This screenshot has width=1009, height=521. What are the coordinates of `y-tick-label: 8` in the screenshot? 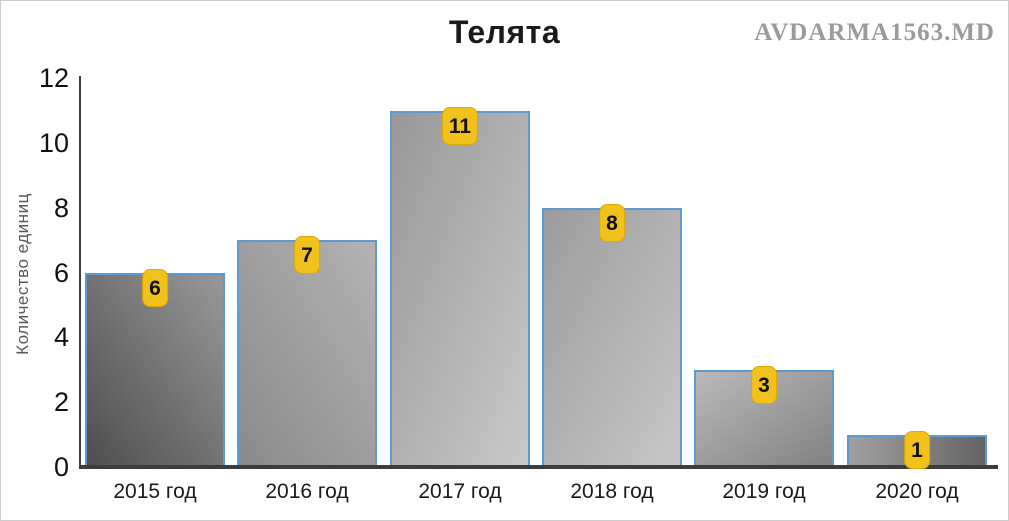 It's located at (61, 208).